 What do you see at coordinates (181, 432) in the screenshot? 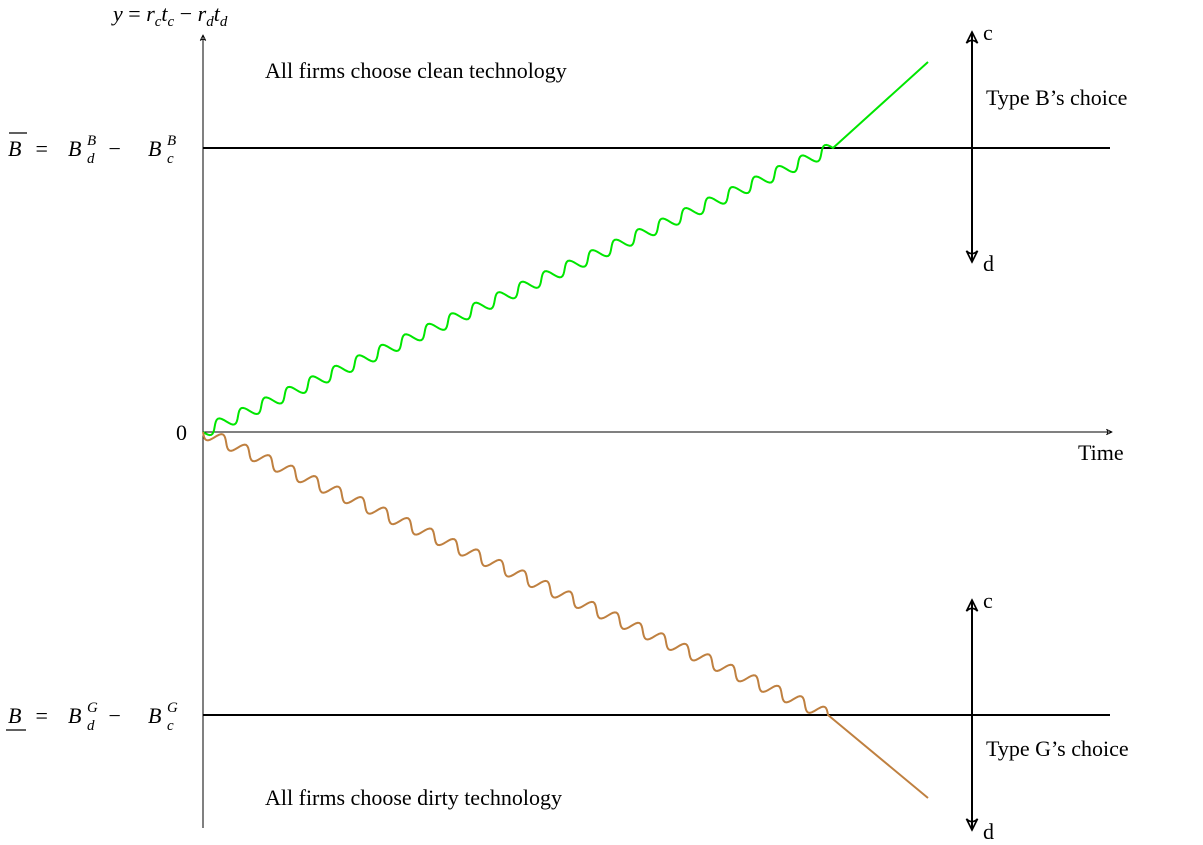
I see `origin-label: 0` at bounding box center [181, 432].